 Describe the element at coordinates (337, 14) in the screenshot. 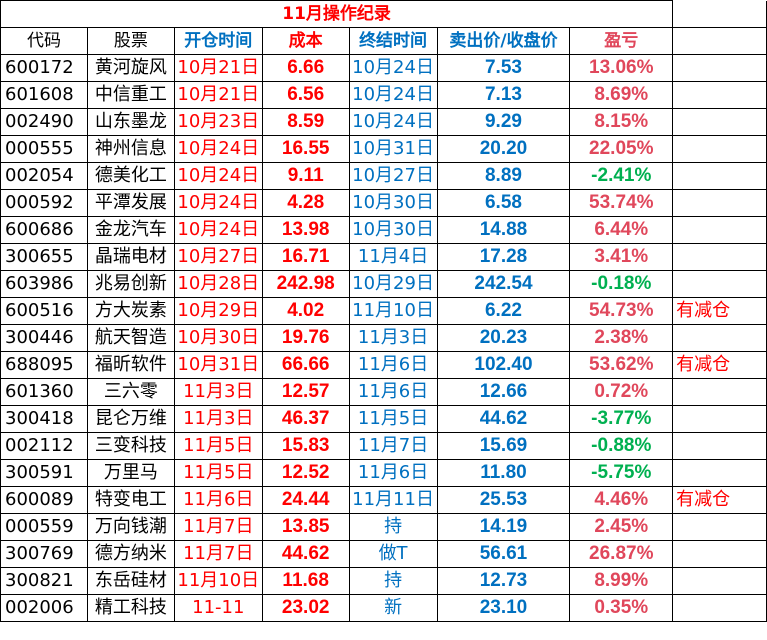

I see `sheet-title: 11月操作纪录` at that location.